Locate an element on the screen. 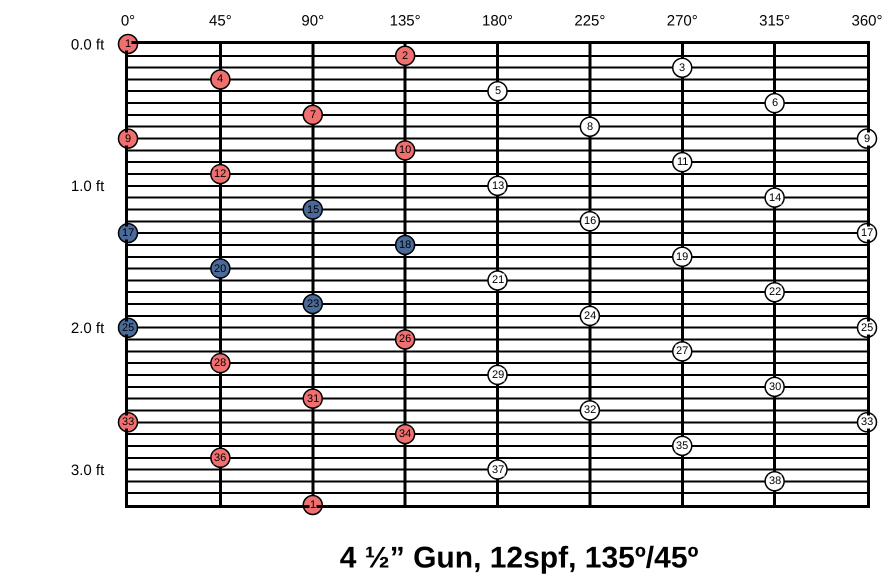 The width and height of the screenshot is (895, 576). annotation: 13 is located at coordinates (498, 186).